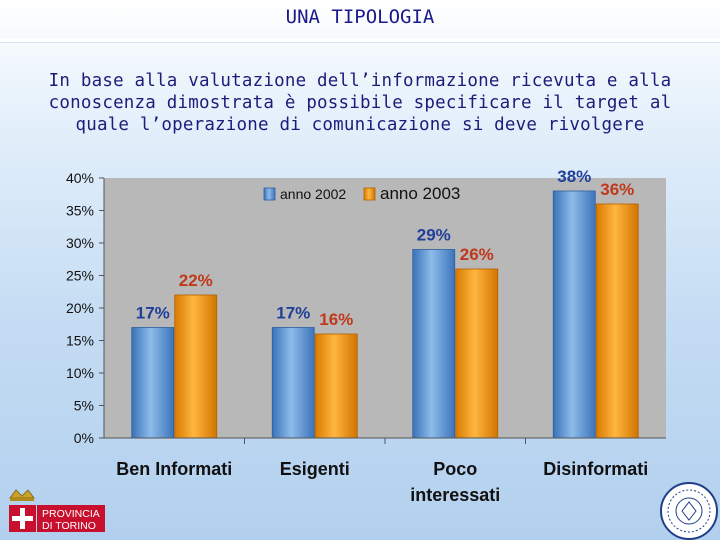 The height and width of the screenshot is (540, 720). Describe the element at coordinates (595, 469) in the screenshot. I see `x-category-label: Disinformati` at that location.